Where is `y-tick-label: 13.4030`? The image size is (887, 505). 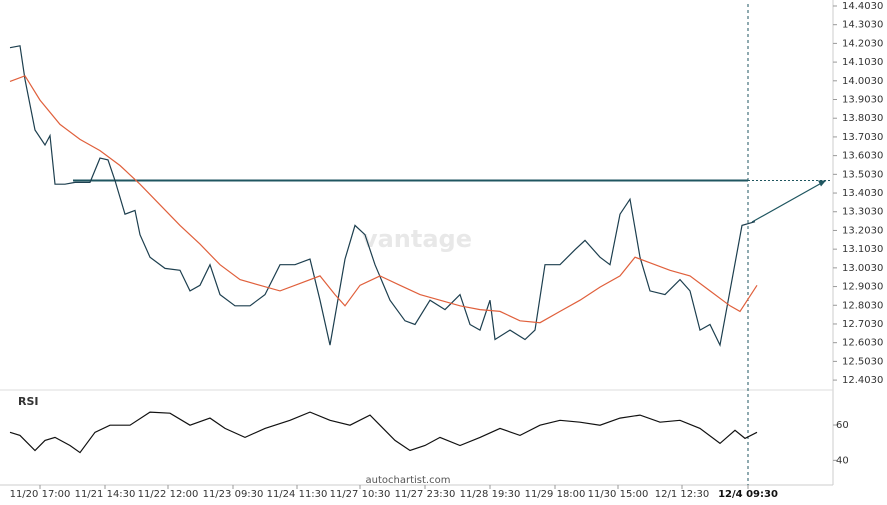 y-tick-label: 13.4030 is located at coordinates (862, 193).